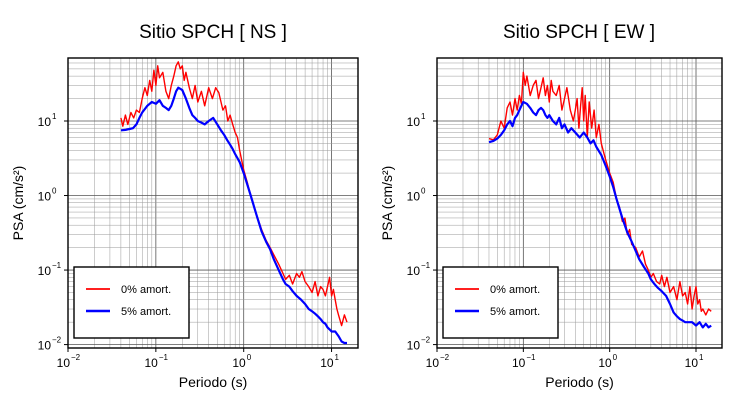 This screenshot has height=400, width=730. What do you see at coordinates (213, 32) in the screenshot?
I see `chart-title: Sitio SPCH [ NS ]` at bounding box center [213, 32].